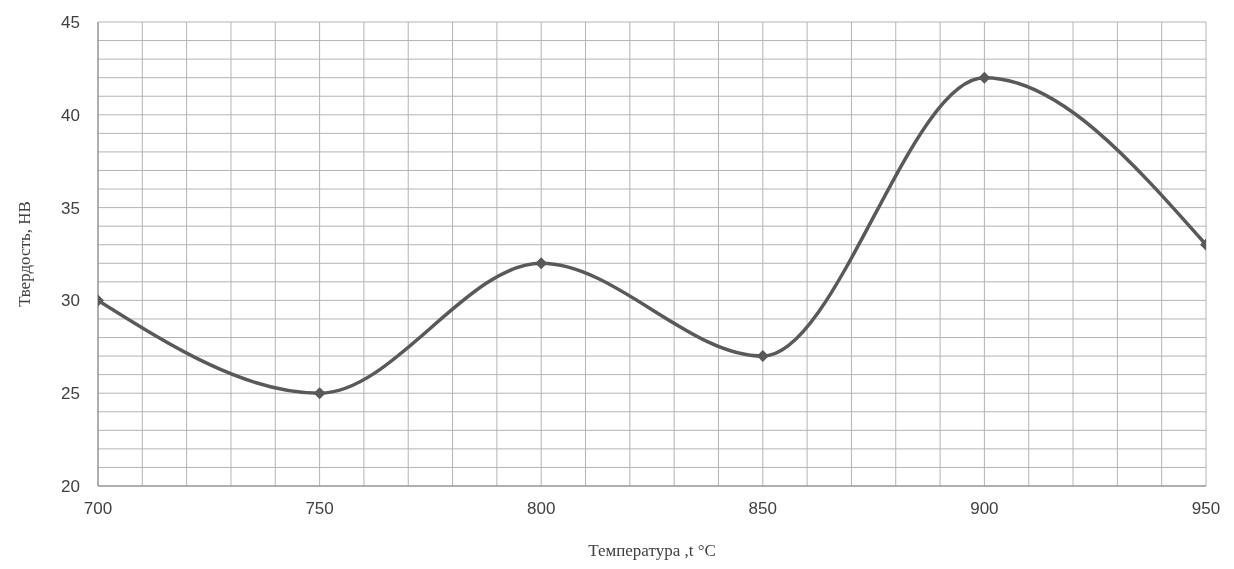  What do you see at coordinates (70, 208) in the screenshot?
I see `y-tick-label: 35` at bounding box center [70, 208].